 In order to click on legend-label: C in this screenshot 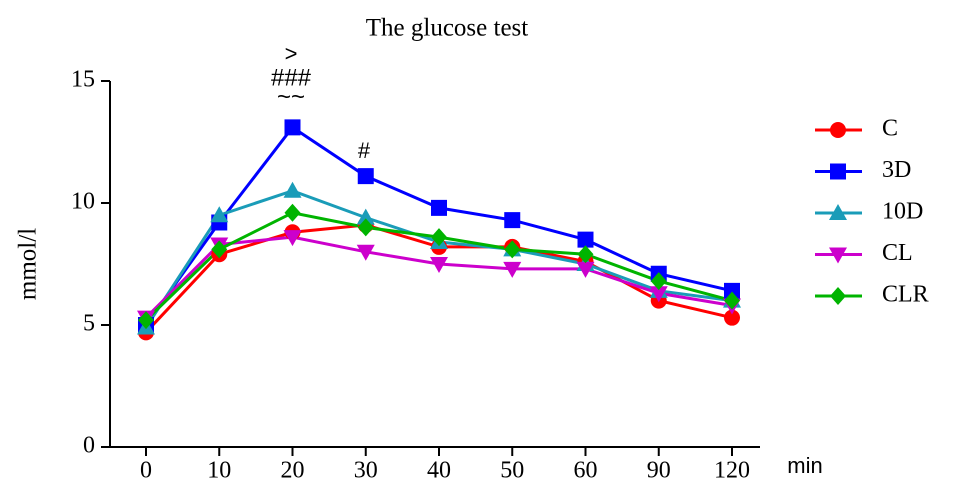, I will do `click(890, 129)`.